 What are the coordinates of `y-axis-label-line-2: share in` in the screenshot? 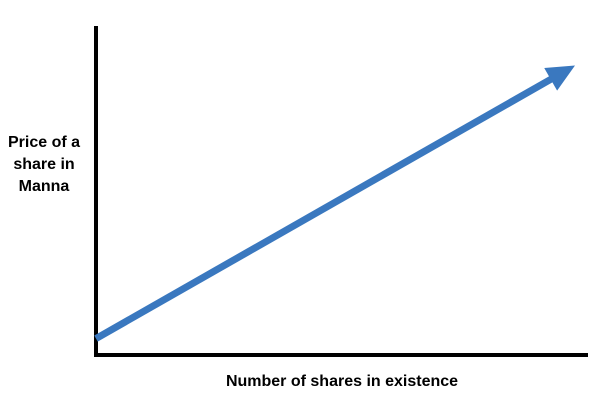 It's located at (44, 164).